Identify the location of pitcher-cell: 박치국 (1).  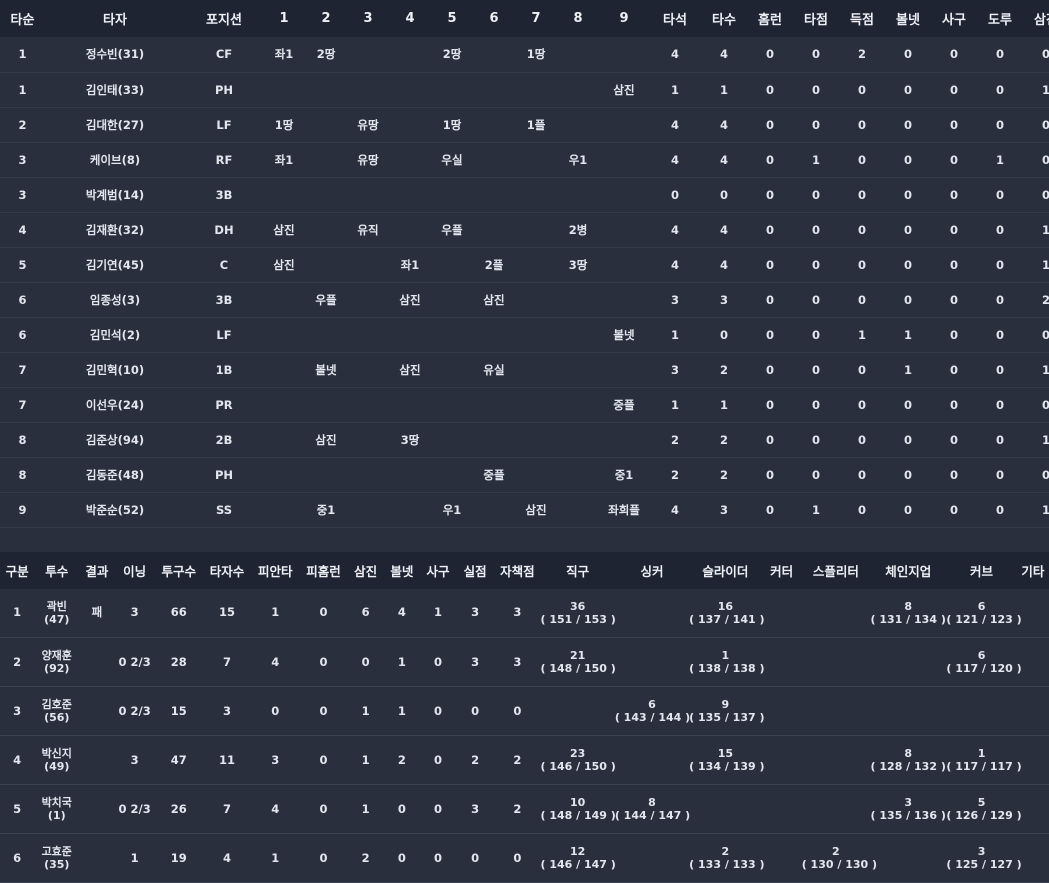
(56, 809).